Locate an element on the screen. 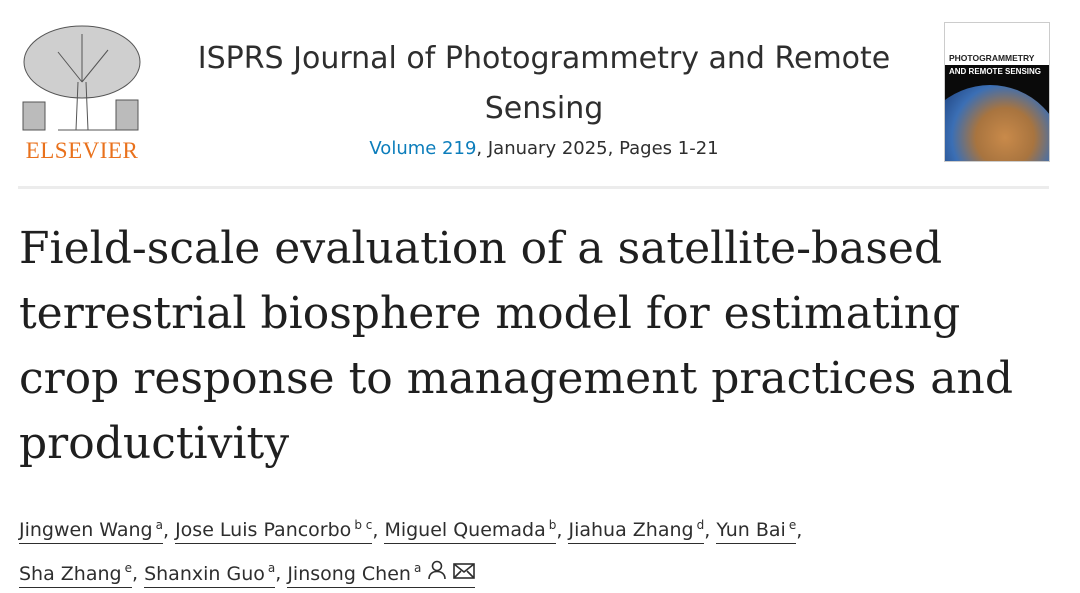 Image resolution: width=1080 pixels, height=593 pixels. volume-info: Volume 219, January 2025, Pages 1-21 is located at coordinates (544, 148).